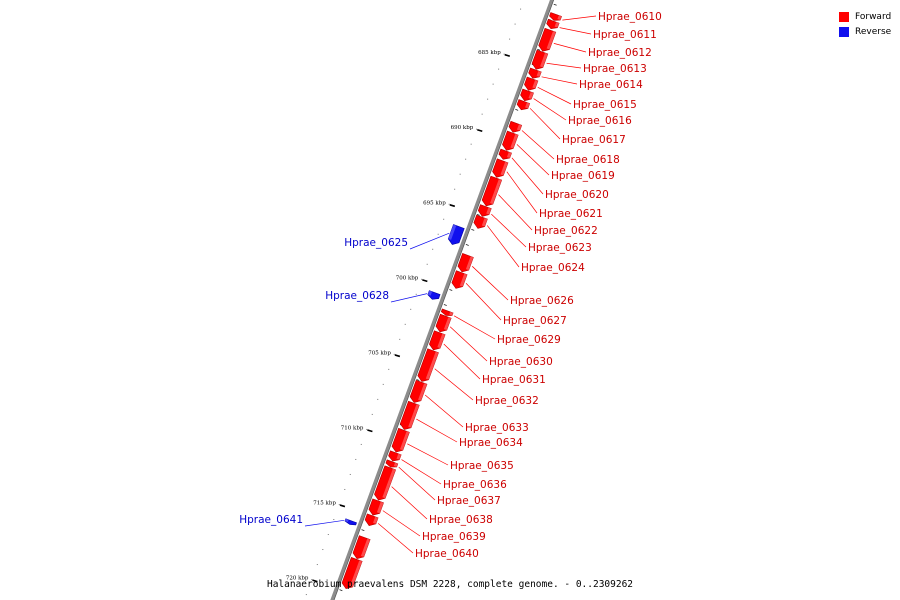 The height and width of the screenshot is (600, 900). I want to click on hprae_0626-feature, so click(465, 263).